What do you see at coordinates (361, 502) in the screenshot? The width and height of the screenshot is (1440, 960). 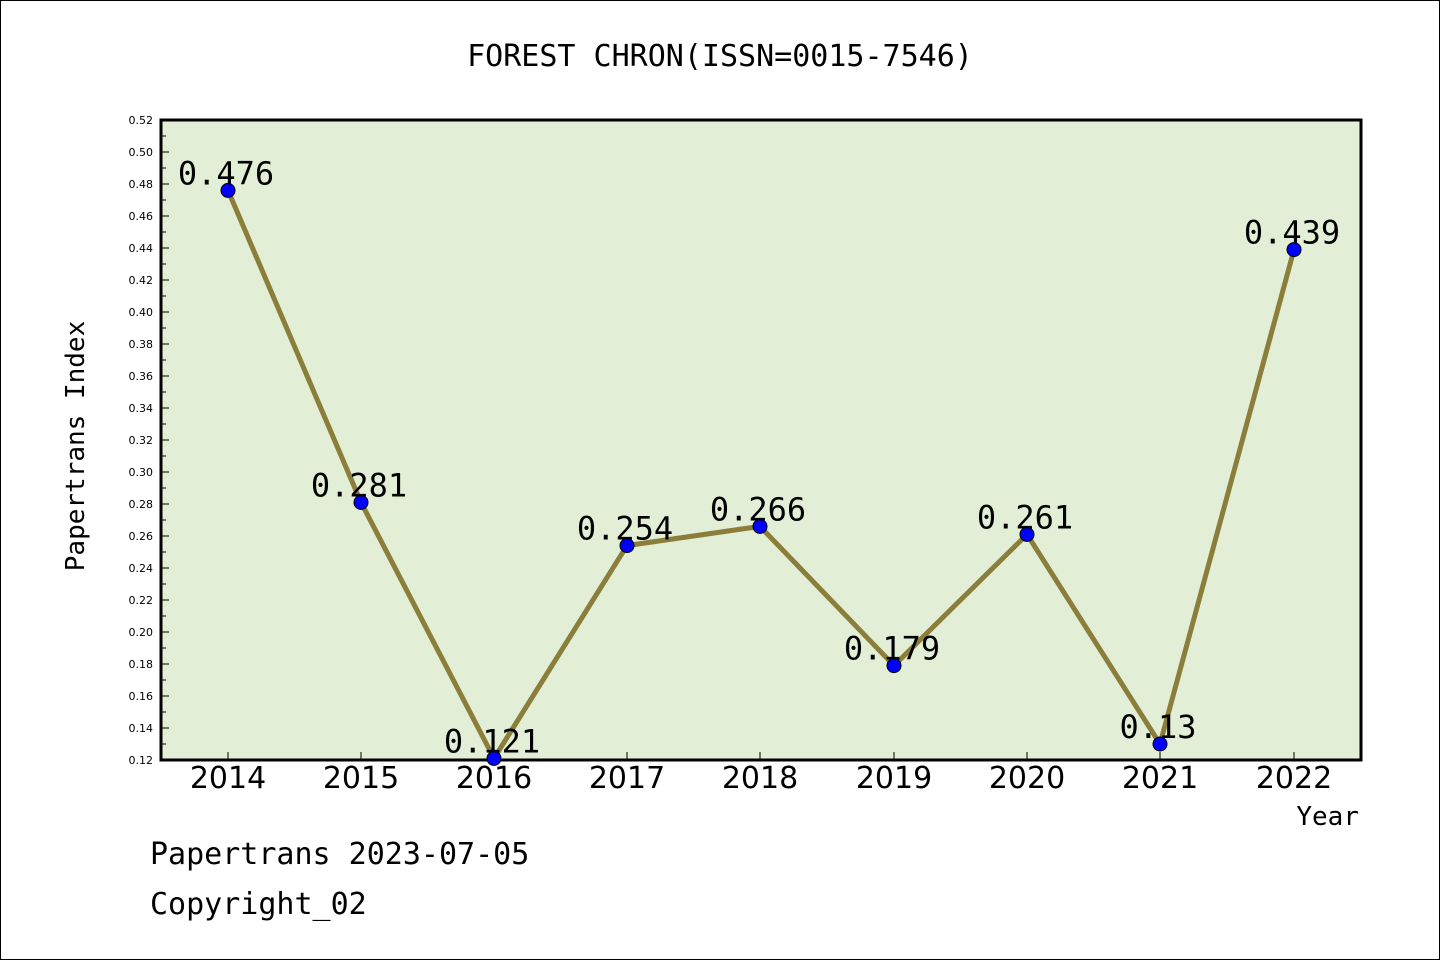 I see `data-point-2015` at bounding box center [361, 502].